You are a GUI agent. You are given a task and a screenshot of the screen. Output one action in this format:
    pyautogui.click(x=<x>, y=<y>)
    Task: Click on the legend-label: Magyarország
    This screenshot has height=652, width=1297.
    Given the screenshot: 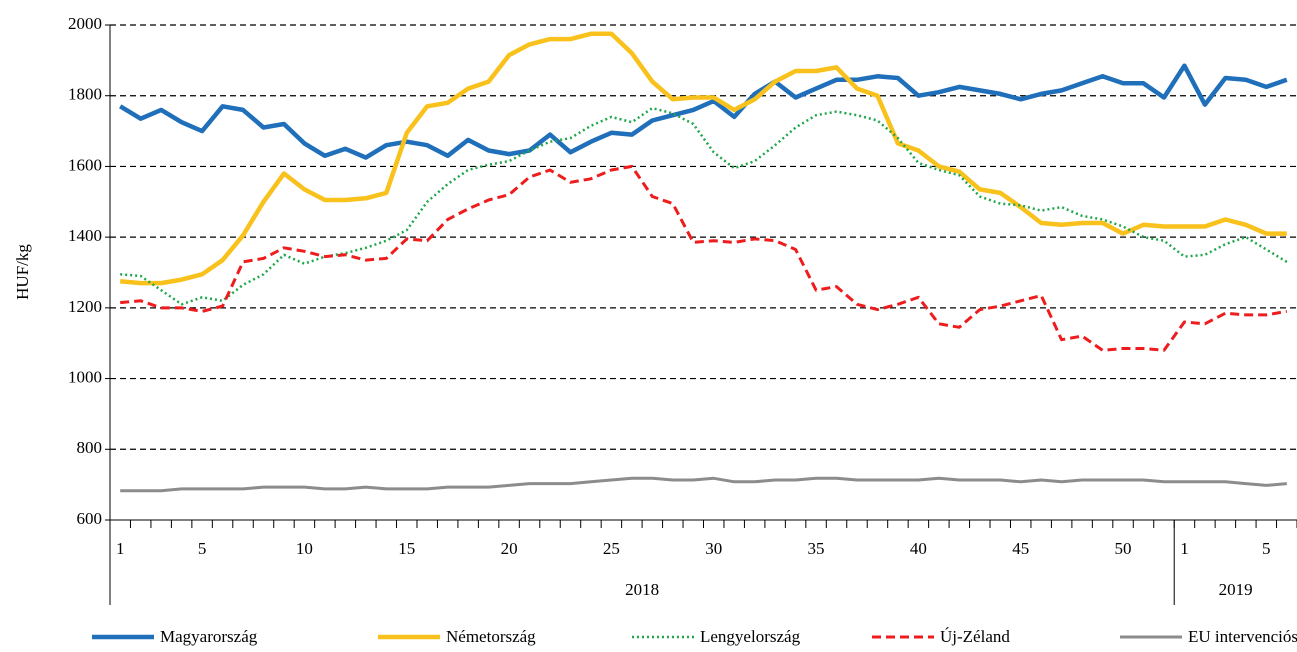 What is the action you would take?
    pyautogui.click(x=209, y=636)
    